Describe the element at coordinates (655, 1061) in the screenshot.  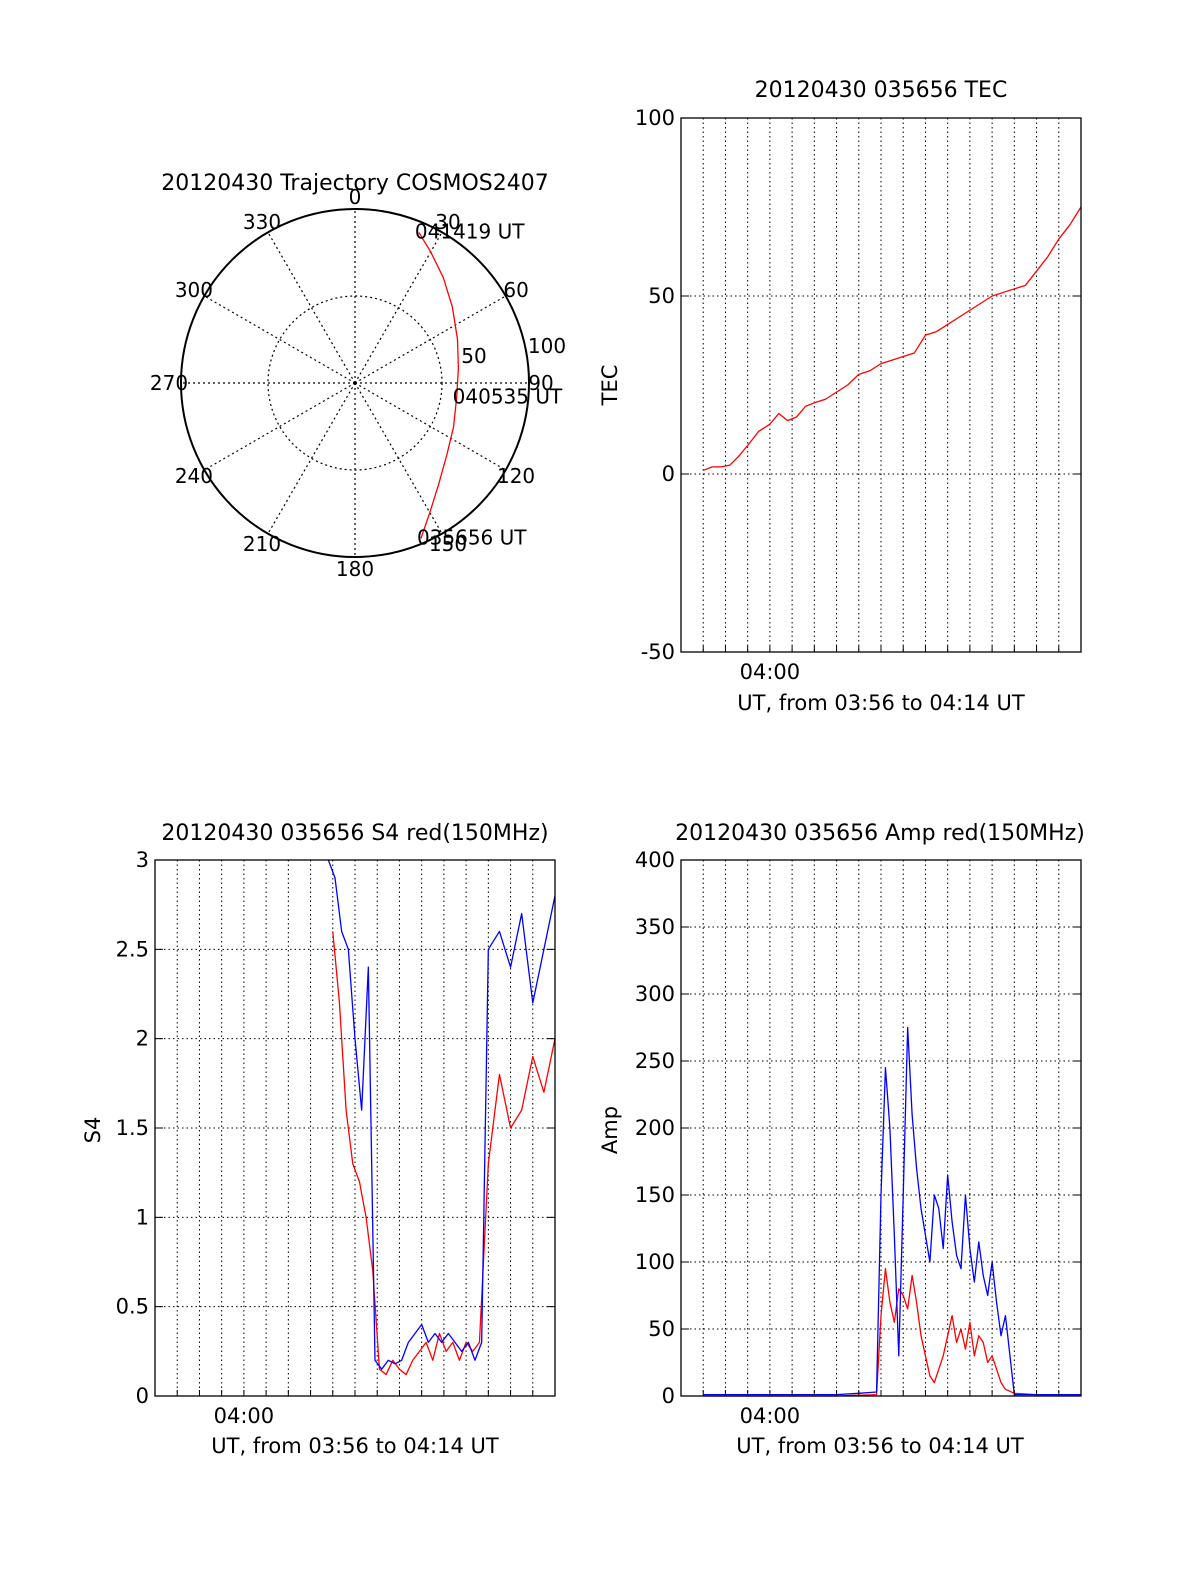
I see `y-tick-label: 250` at that location.